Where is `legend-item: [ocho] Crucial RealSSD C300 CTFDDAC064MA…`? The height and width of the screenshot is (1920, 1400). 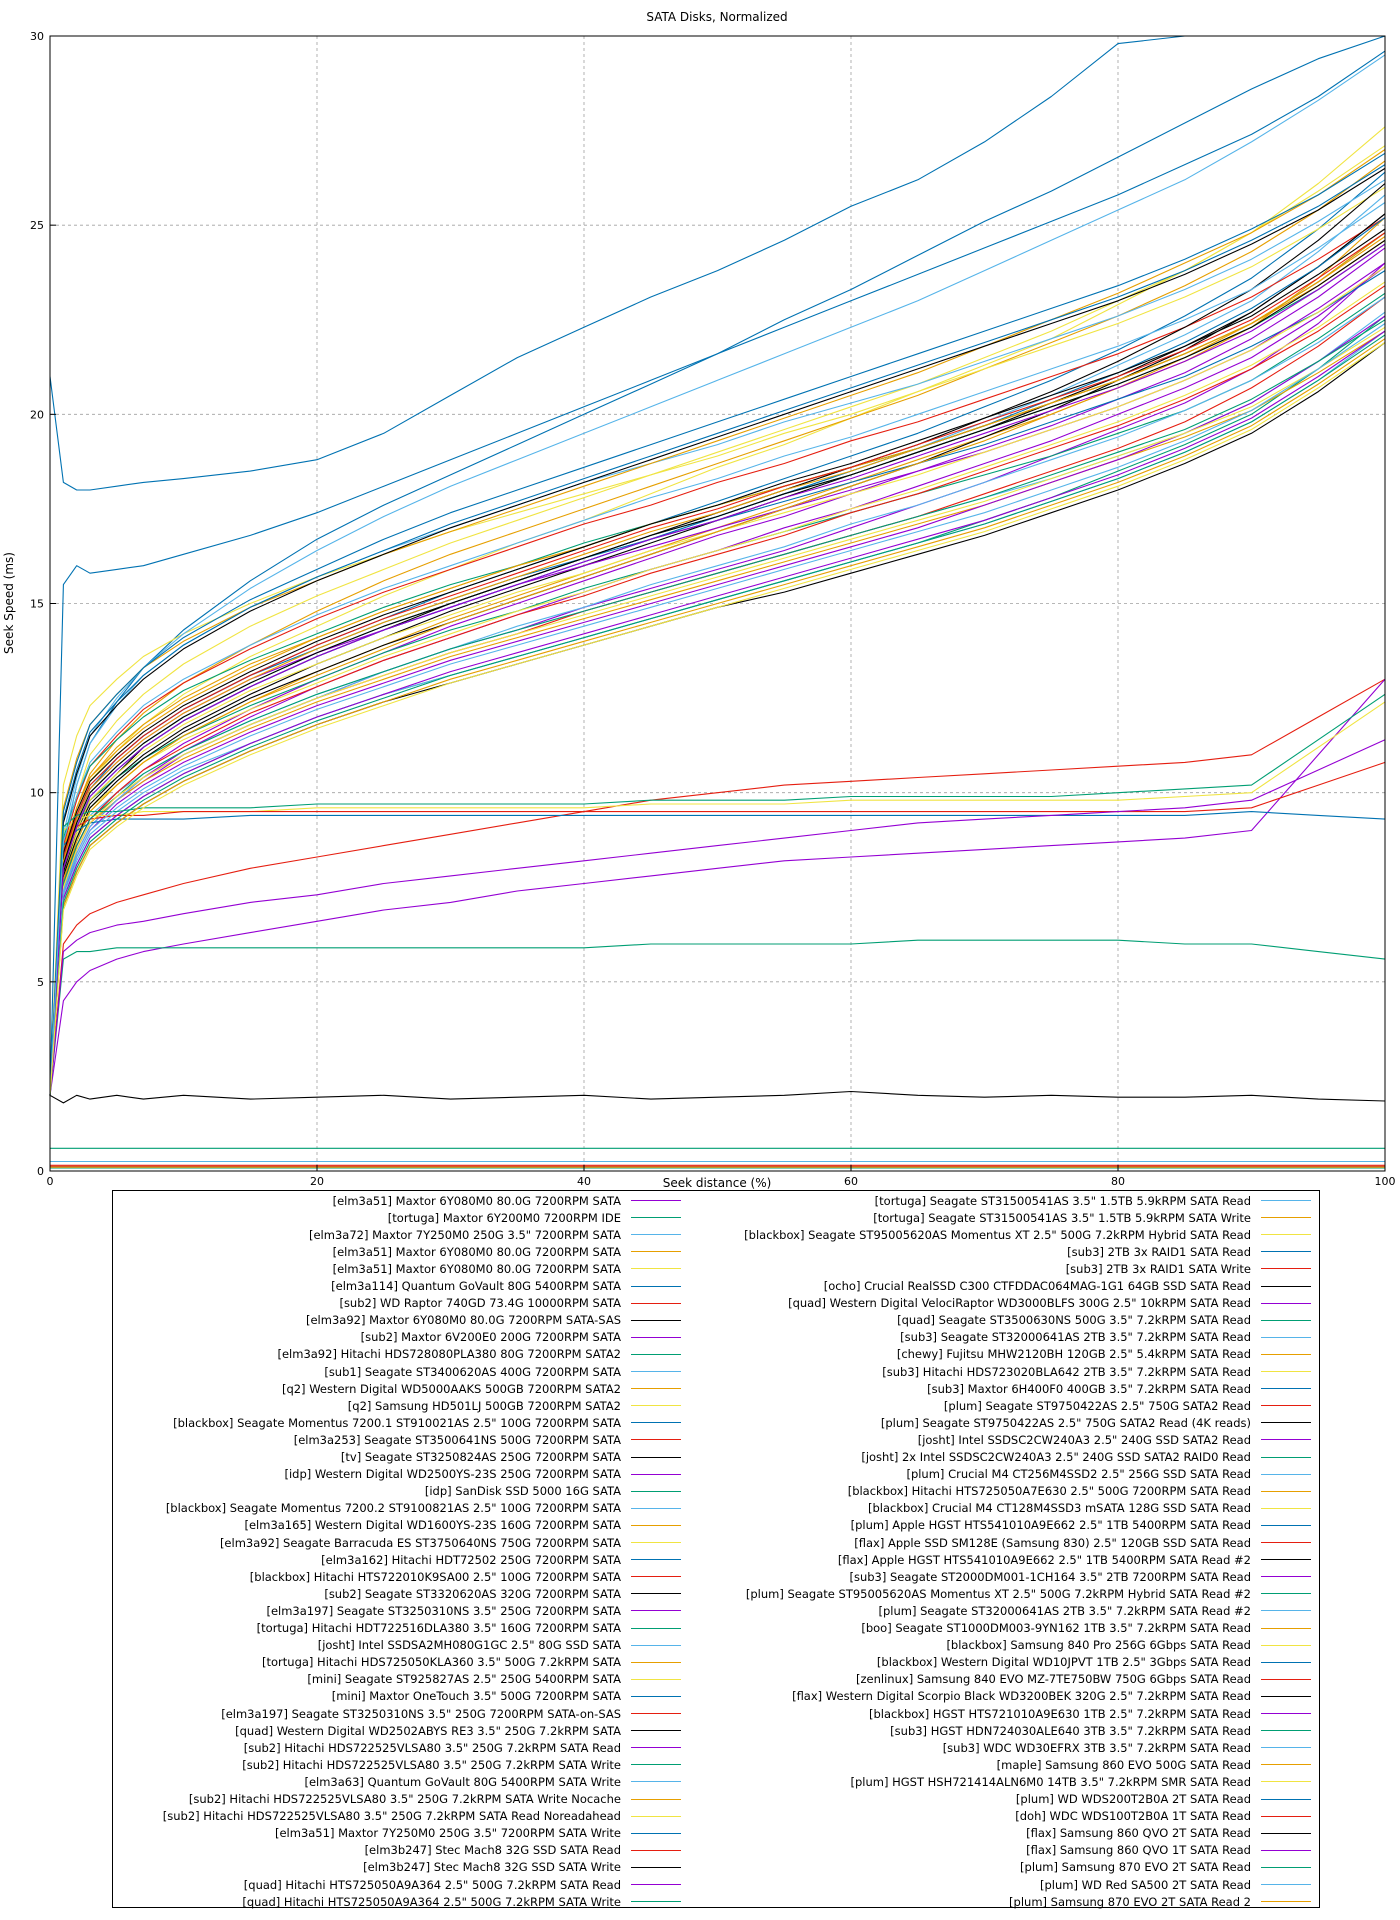 legend-item: [ocho] Crucial RealSSD C300 CTFDDAC064MA… is located at coordinates (1067, 1286).